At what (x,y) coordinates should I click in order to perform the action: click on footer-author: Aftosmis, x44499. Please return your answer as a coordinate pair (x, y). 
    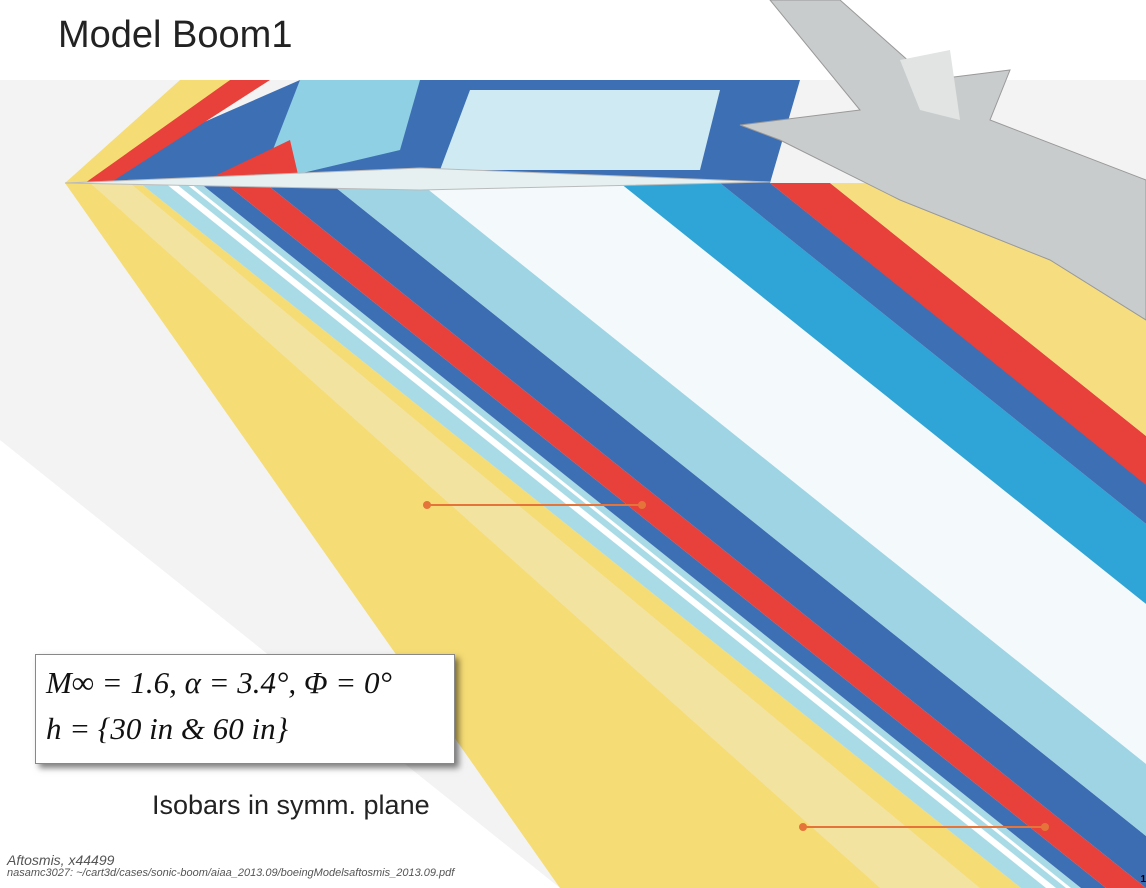
    Looking at the image, I should click on (61, 860).